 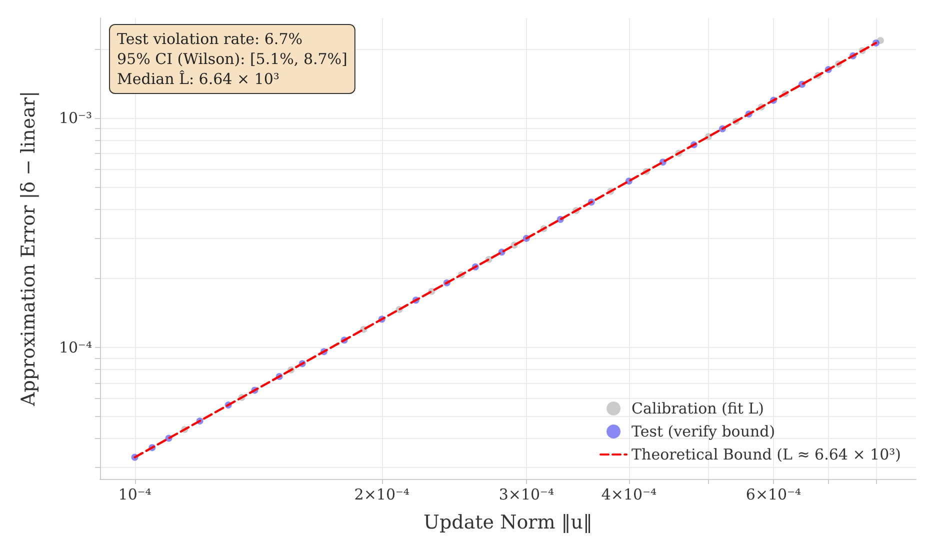 I want to click on x-tick-label: 6×10⁻⁴, so click(x=774, y=495).